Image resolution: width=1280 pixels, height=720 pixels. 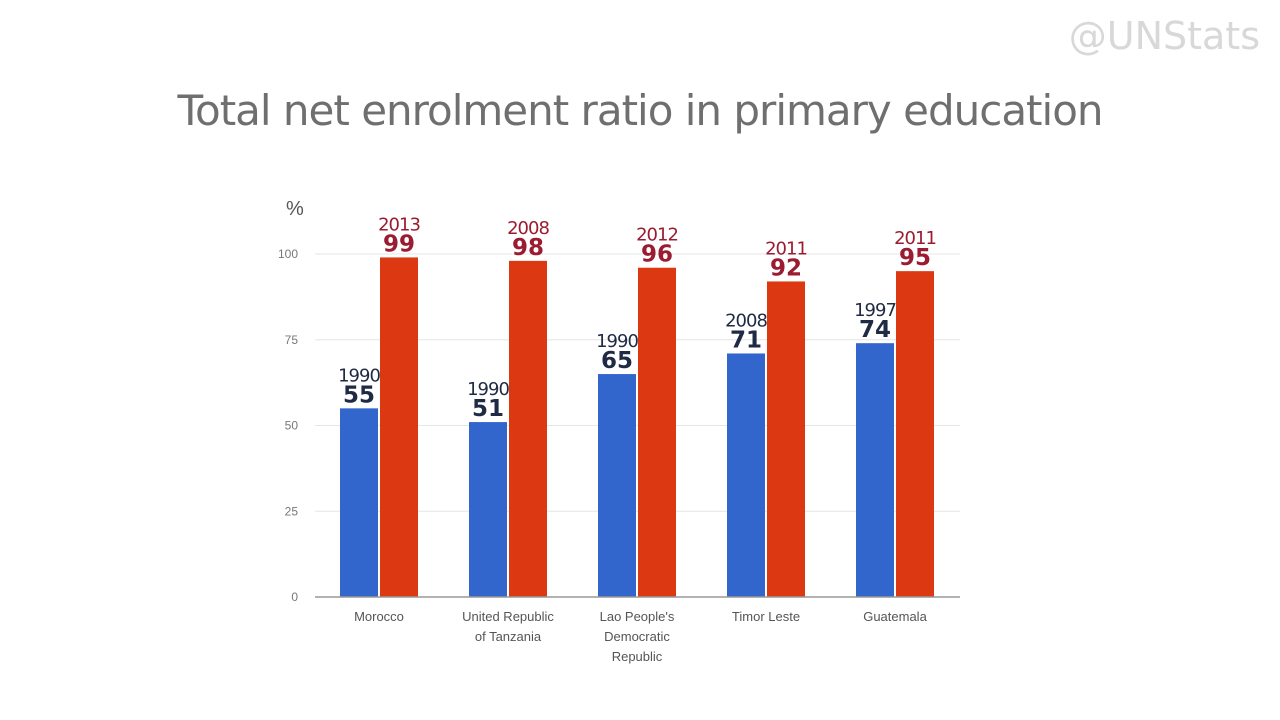 What do you see at coordinates (508, 636) in the screenshot?
I see `category-label: of Tanzania` at bounding box center [508, 636].